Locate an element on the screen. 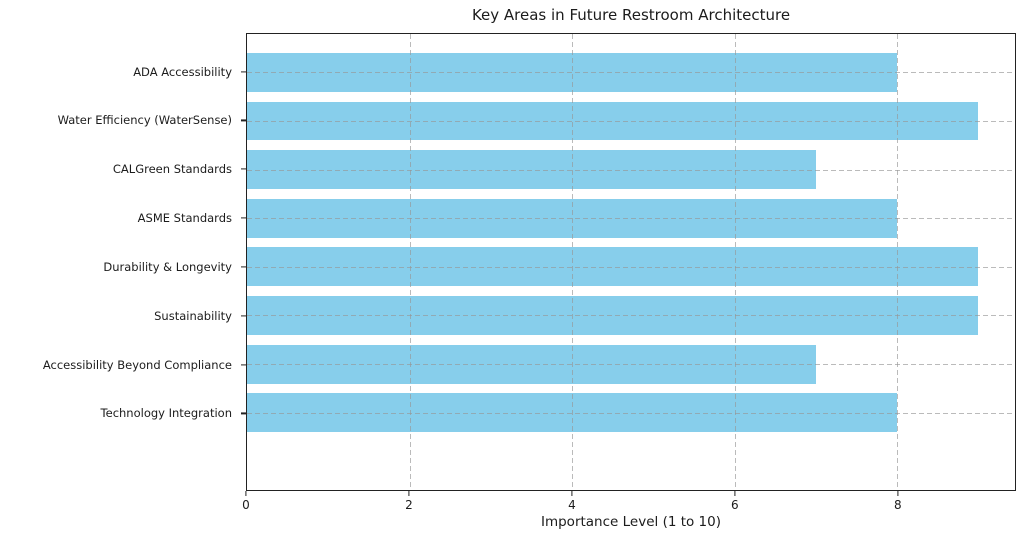 The width and height of the screenshot is (1024, 547). y-tick-label: Technology Integration is located at coordinates (166, 413).